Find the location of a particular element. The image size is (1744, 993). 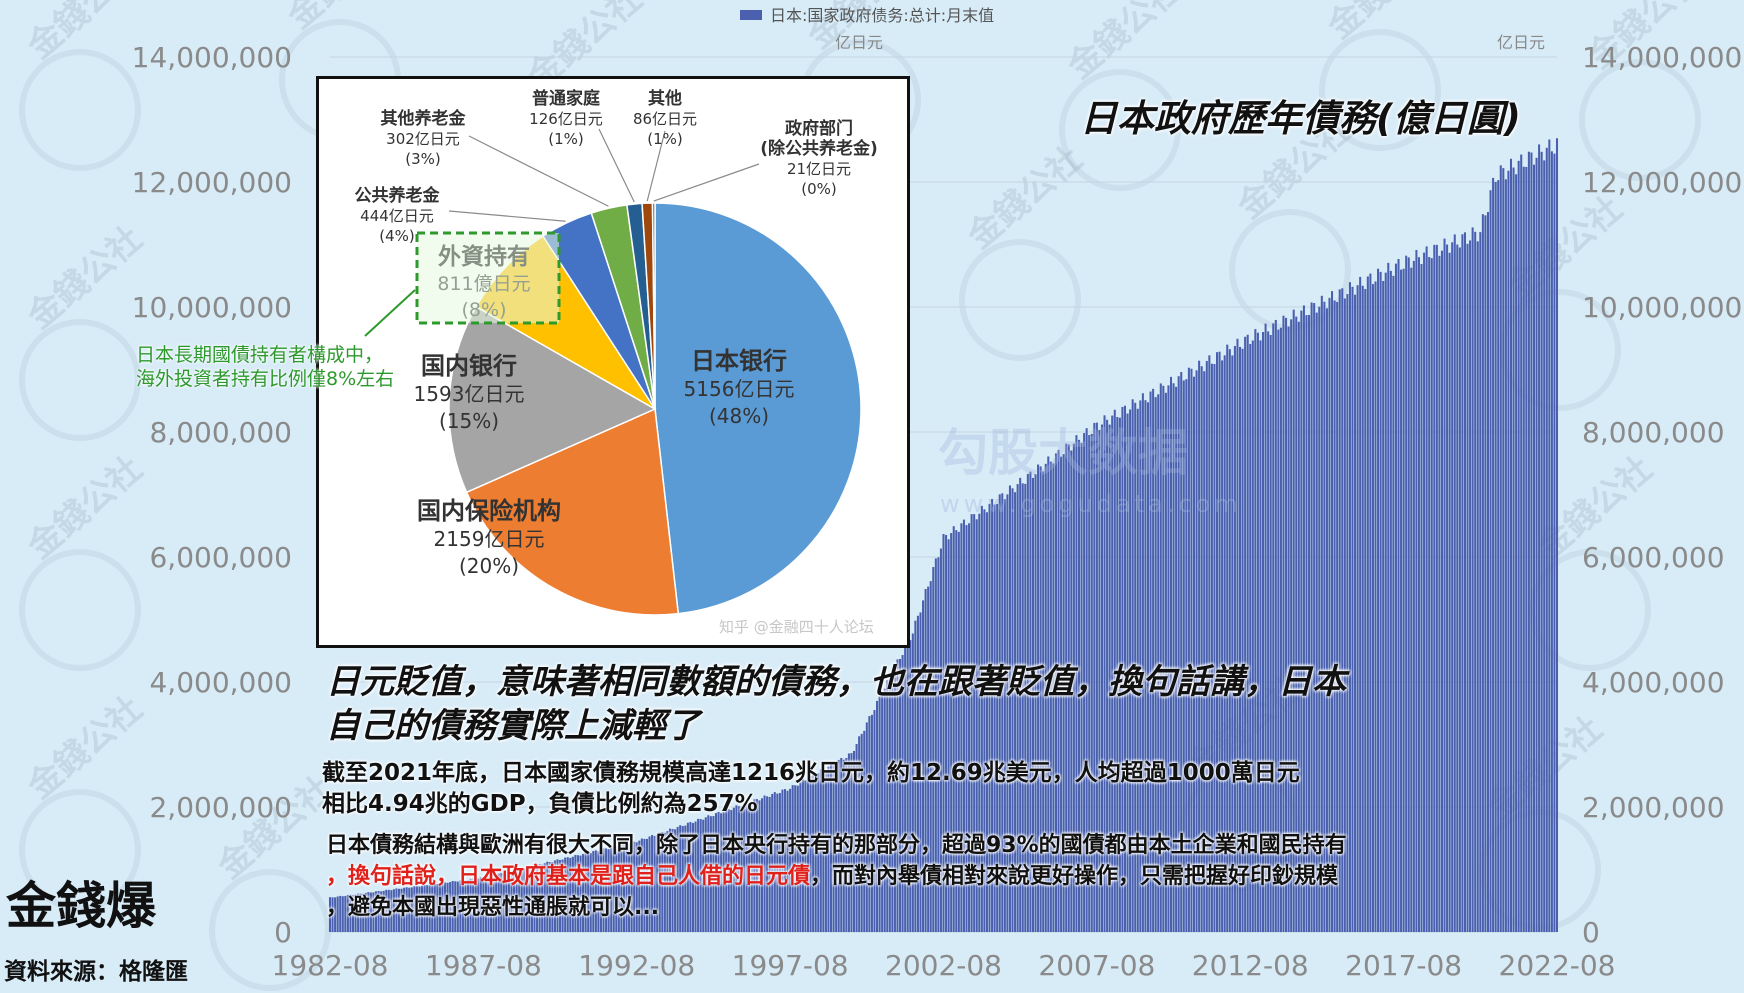

chart-title: 日本政府歷年債務(億日圓) is located at coordinates (1300, 118).